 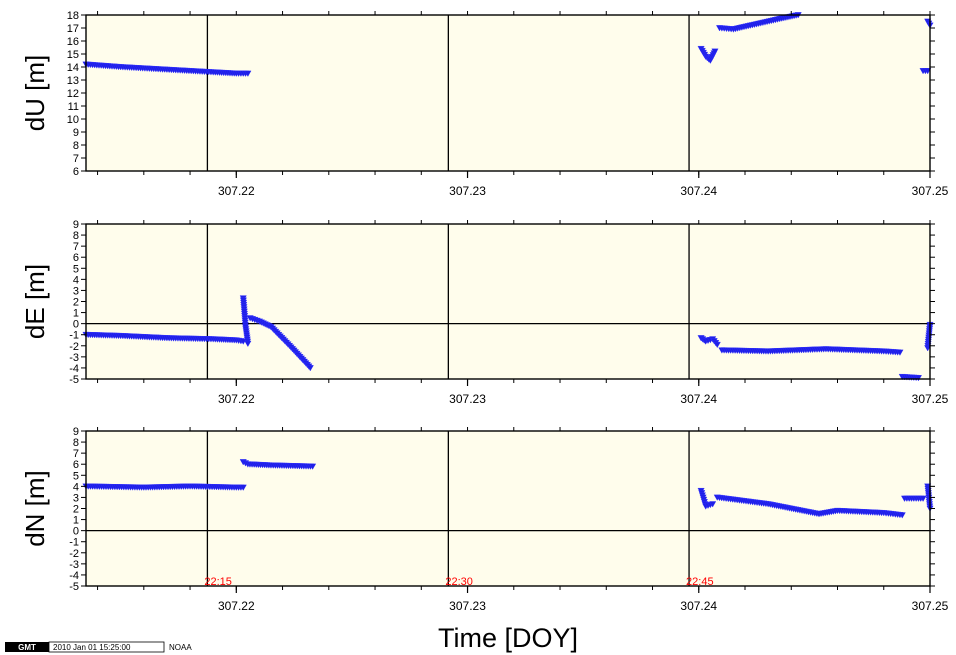 What do you see at coordinates (459, 582) in the screenshot?
I see `time-mark-label: 22:30` at bounding box center [459, 582].